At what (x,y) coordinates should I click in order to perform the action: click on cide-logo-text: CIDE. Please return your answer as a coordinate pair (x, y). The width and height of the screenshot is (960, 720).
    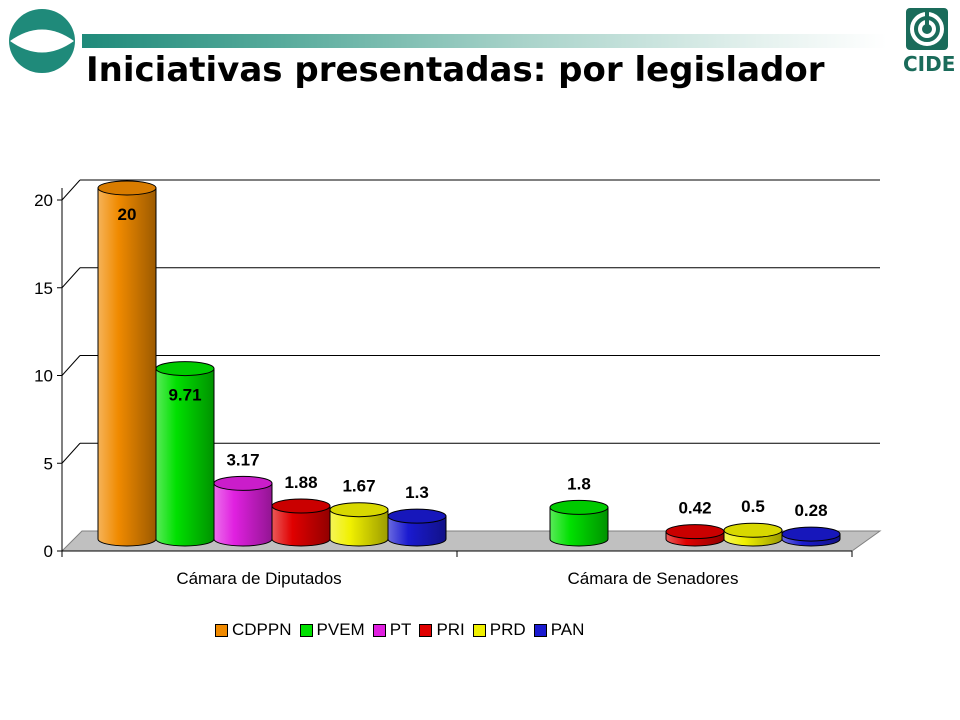
    Looking at the image, I should click on (929, 64).